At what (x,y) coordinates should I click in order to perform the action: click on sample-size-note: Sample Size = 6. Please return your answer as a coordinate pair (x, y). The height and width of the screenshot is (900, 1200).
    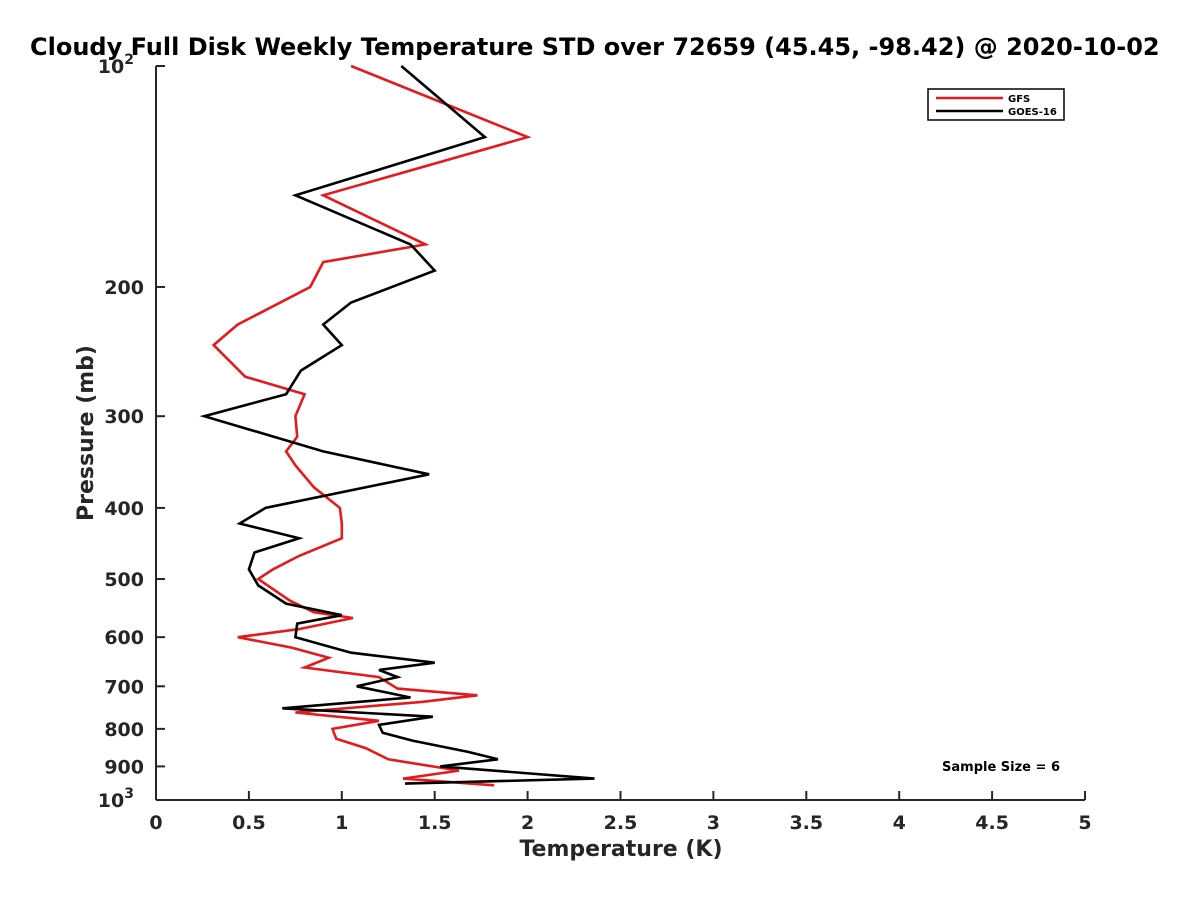
    Looking at the image, I should click on (1001, 767).